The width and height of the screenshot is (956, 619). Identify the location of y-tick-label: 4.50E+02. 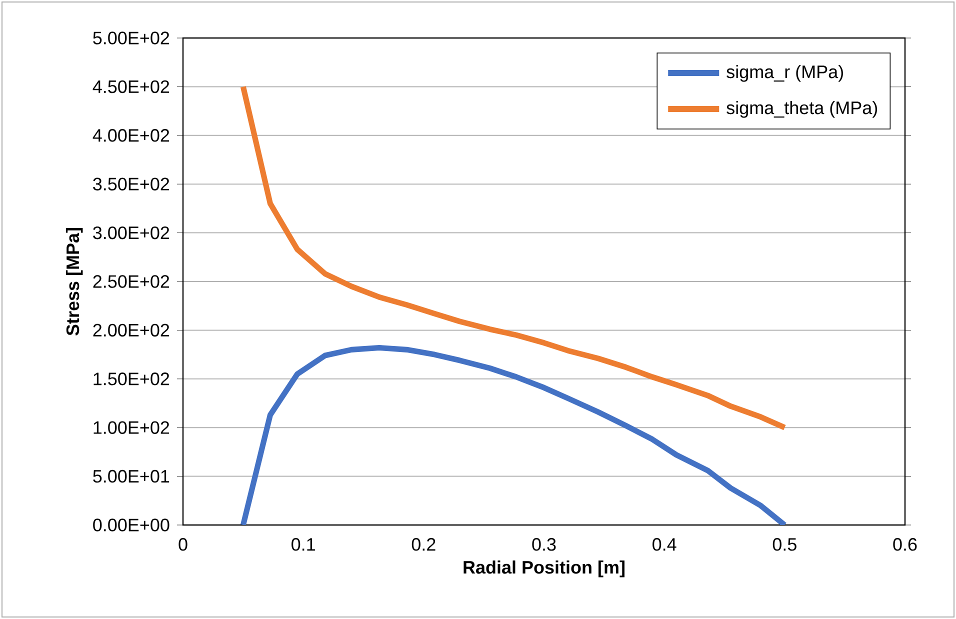
(131, 87).